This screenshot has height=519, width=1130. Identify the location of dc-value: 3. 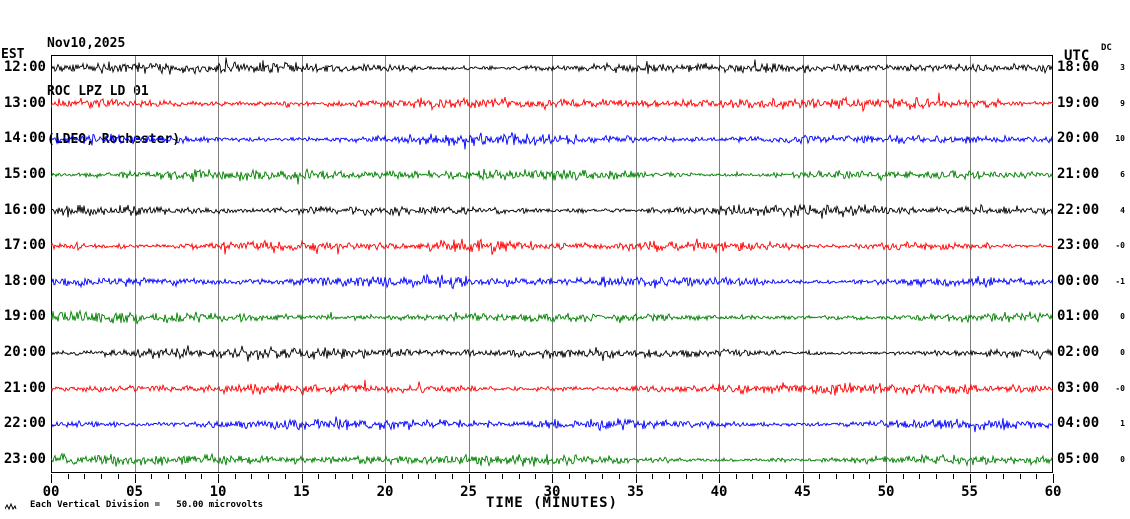
(1122, 67).